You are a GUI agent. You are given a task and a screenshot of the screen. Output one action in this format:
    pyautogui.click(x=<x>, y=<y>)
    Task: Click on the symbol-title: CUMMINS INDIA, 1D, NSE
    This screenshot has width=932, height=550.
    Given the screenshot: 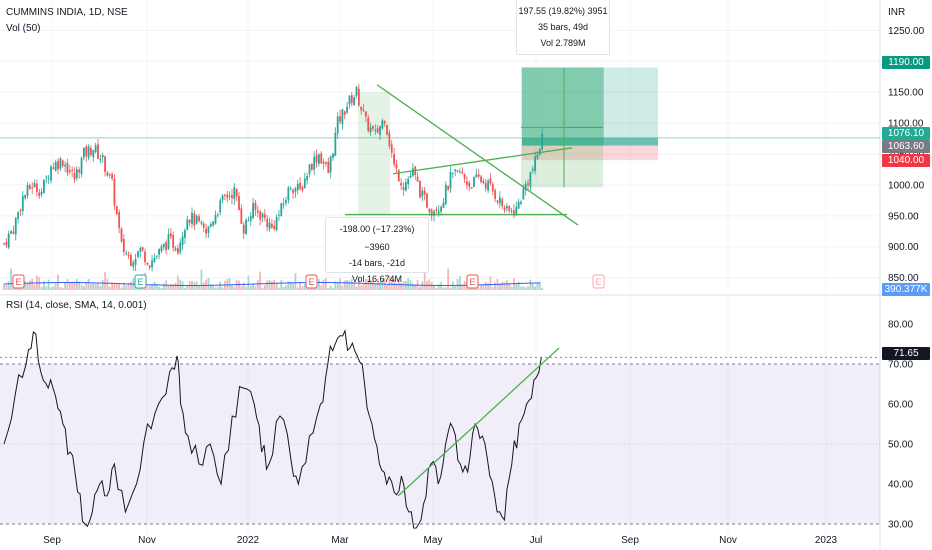 What is the action you would take?
    pyautogui.click(x=67, y=12)
    